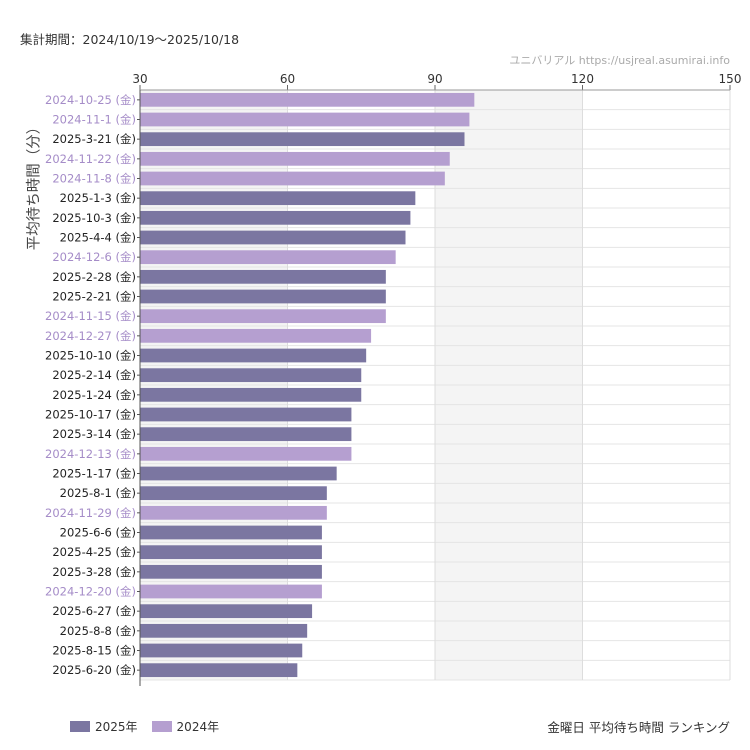 This screenshot has width=750, height=750. I want to click on x-tick-label: 90, so click(434, 79).